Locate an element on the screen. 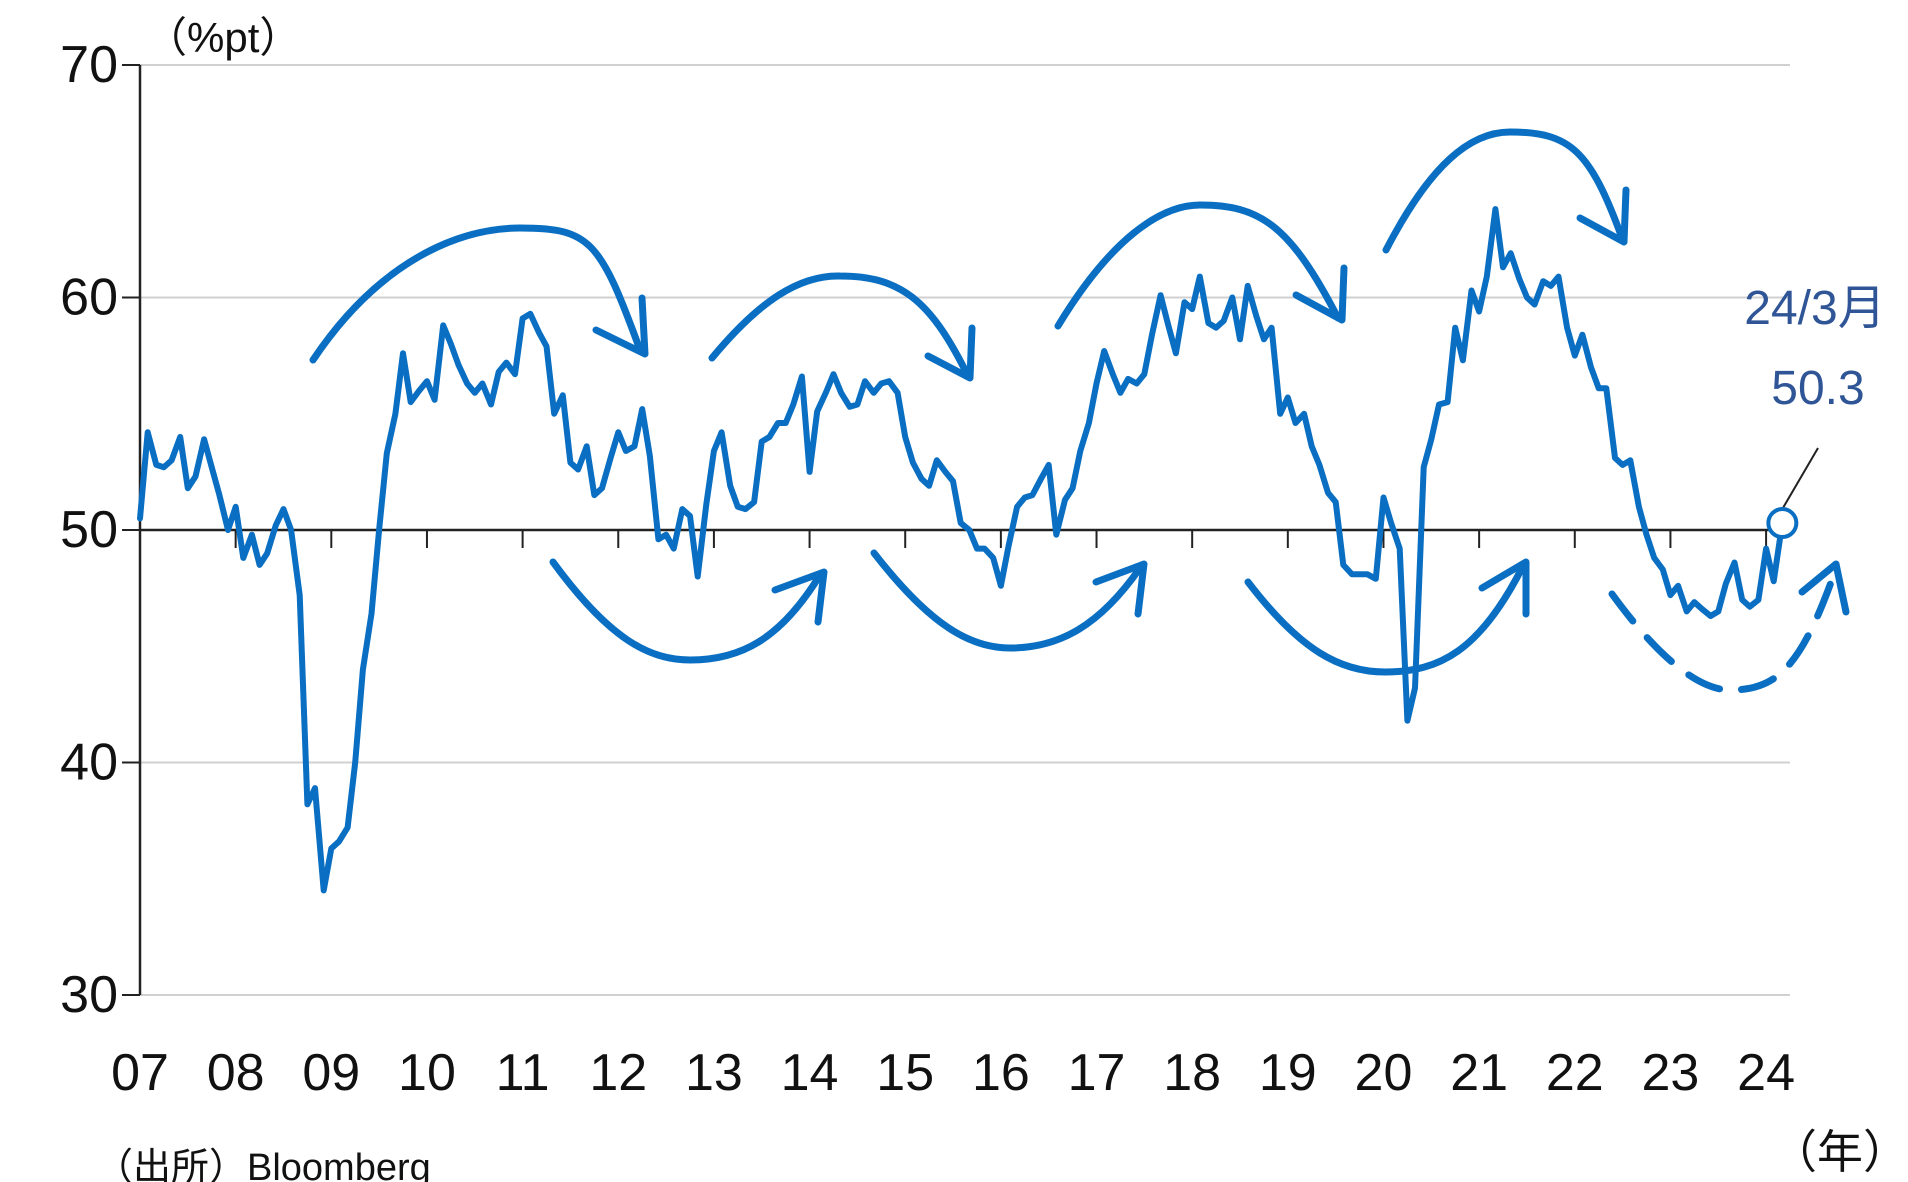 The height and width of the screenshot is (1182, 1908). x-tick-label: 08 is located at coordinates (236, 1073).